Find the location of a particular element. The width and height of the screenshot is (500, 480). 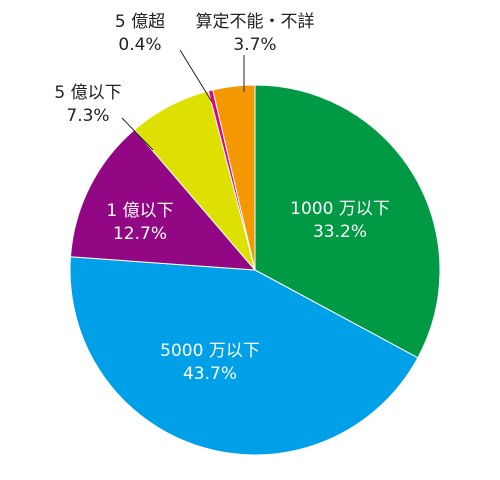

value-label: 12.7% is located at coordinates (140, 234).